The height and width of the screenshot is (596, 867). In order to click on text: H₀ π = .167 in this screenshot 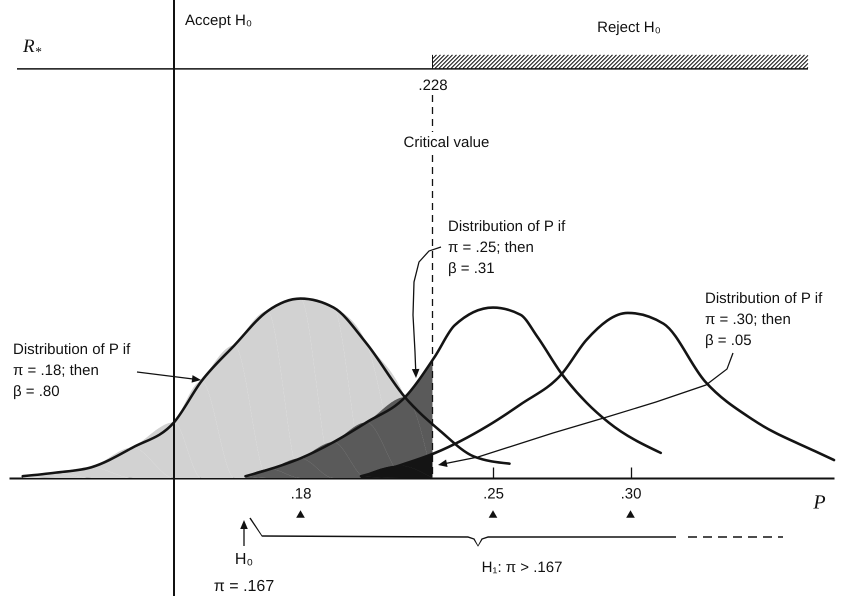, I will do `click(244, 573)`.